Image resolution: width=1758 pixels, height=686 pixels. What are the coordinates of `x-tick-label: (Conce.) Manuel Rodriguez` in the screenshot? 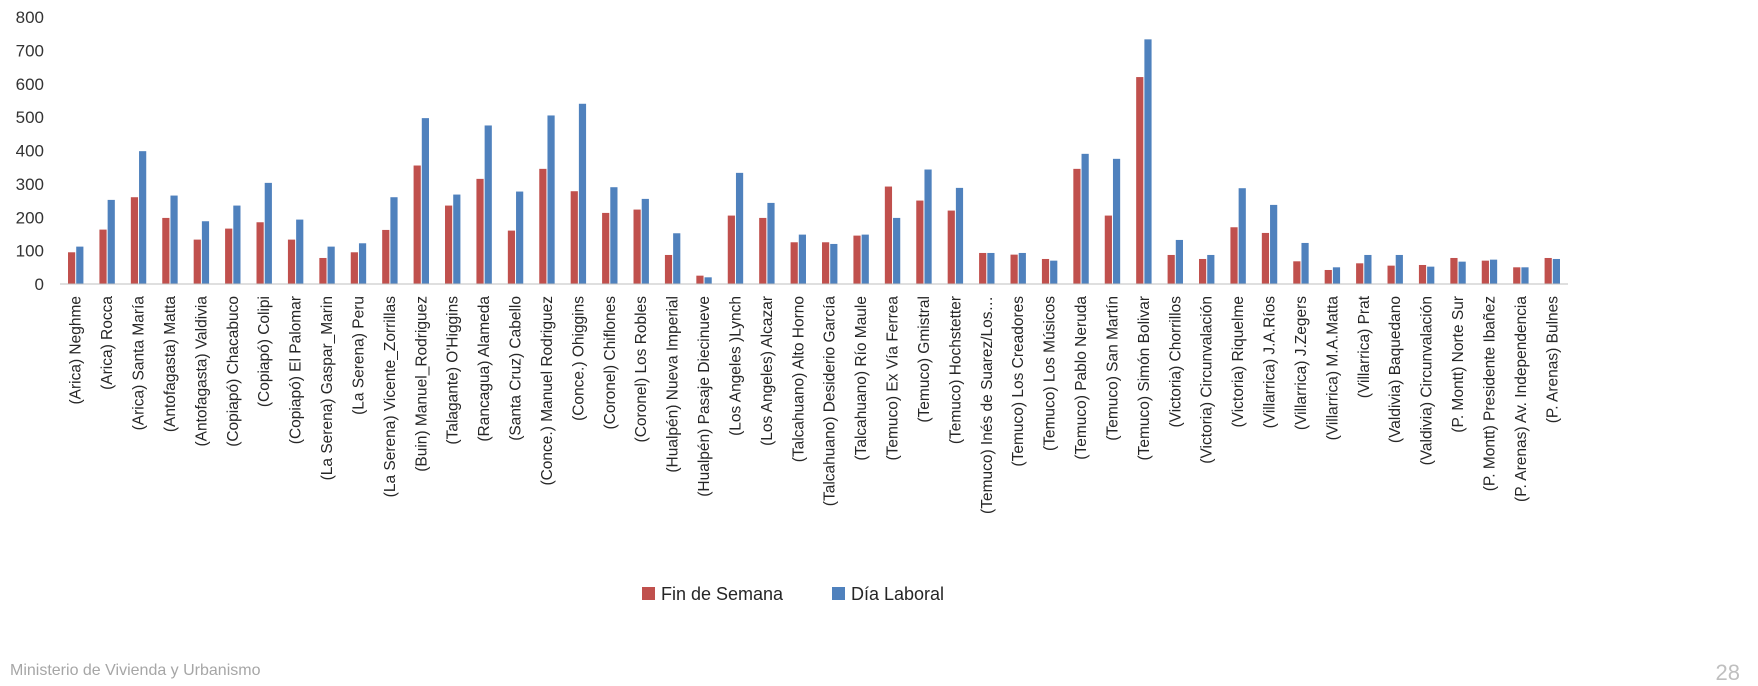 It's located at (547, 391).